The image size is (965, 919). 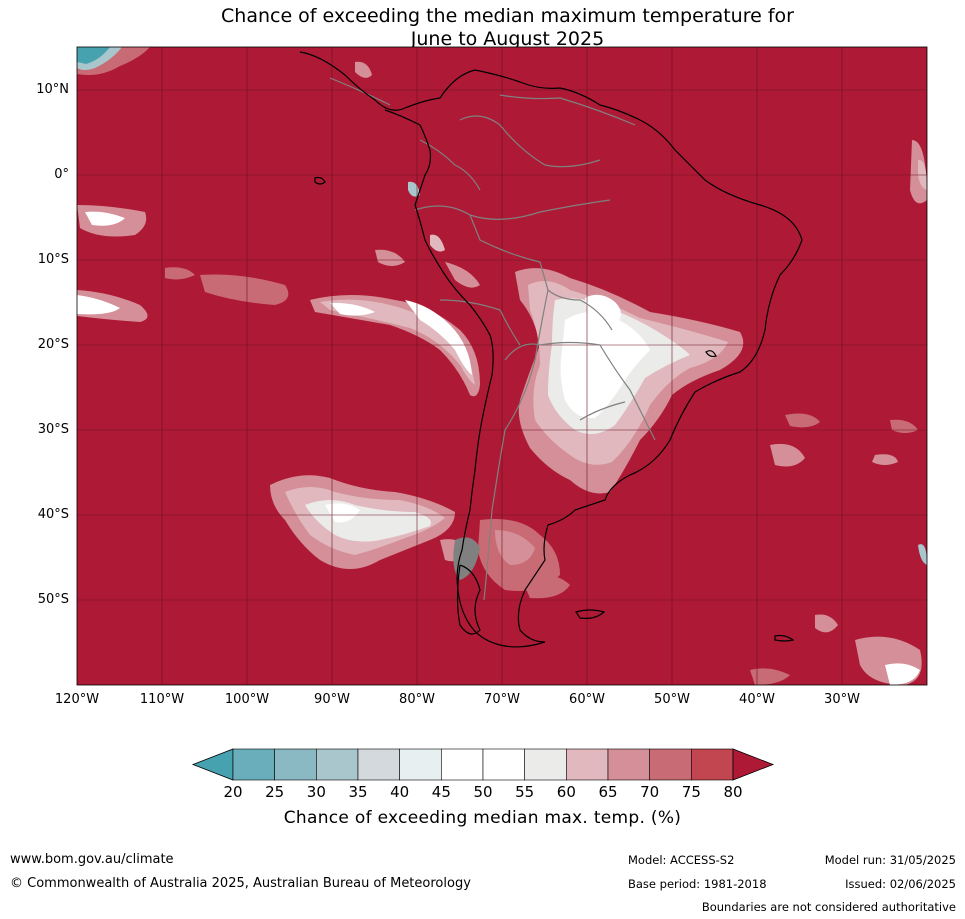 What do you see at coordinates (757, 699) in the screenshot?
I see `lon-label-40w: 40°W` at bounding box center [757, 699].